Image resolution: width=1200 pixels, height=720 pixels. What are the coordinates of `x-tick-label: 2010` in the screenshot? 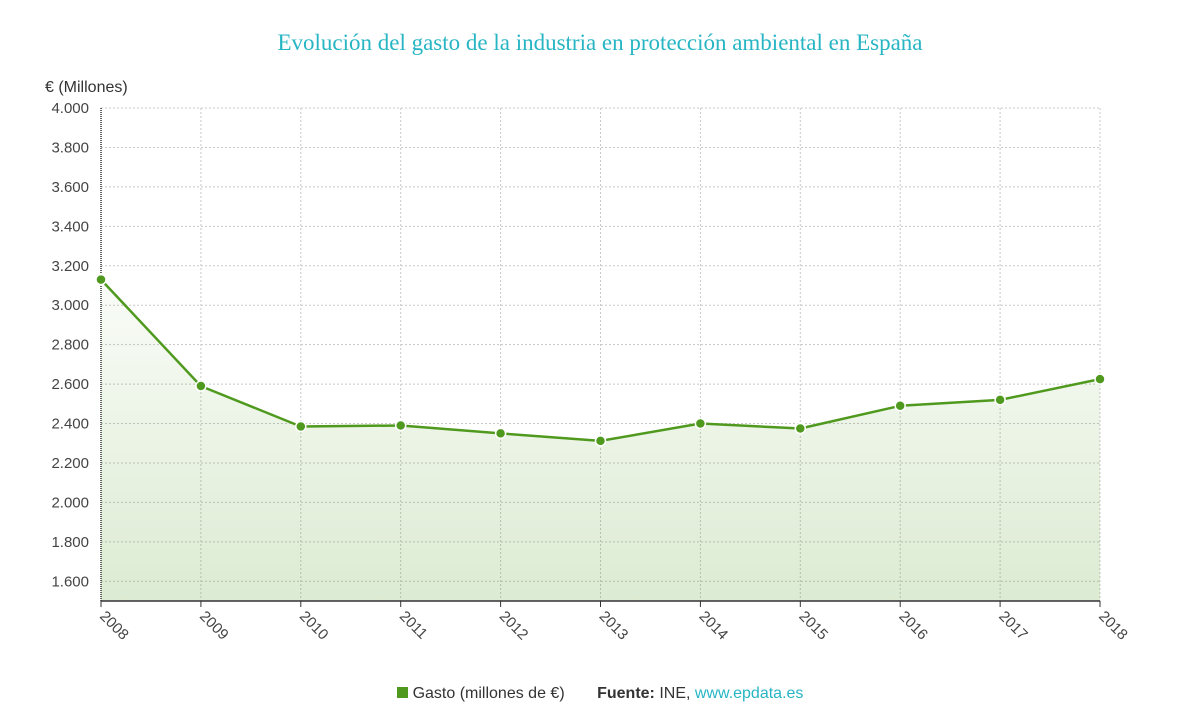 It's located at (314, 626).